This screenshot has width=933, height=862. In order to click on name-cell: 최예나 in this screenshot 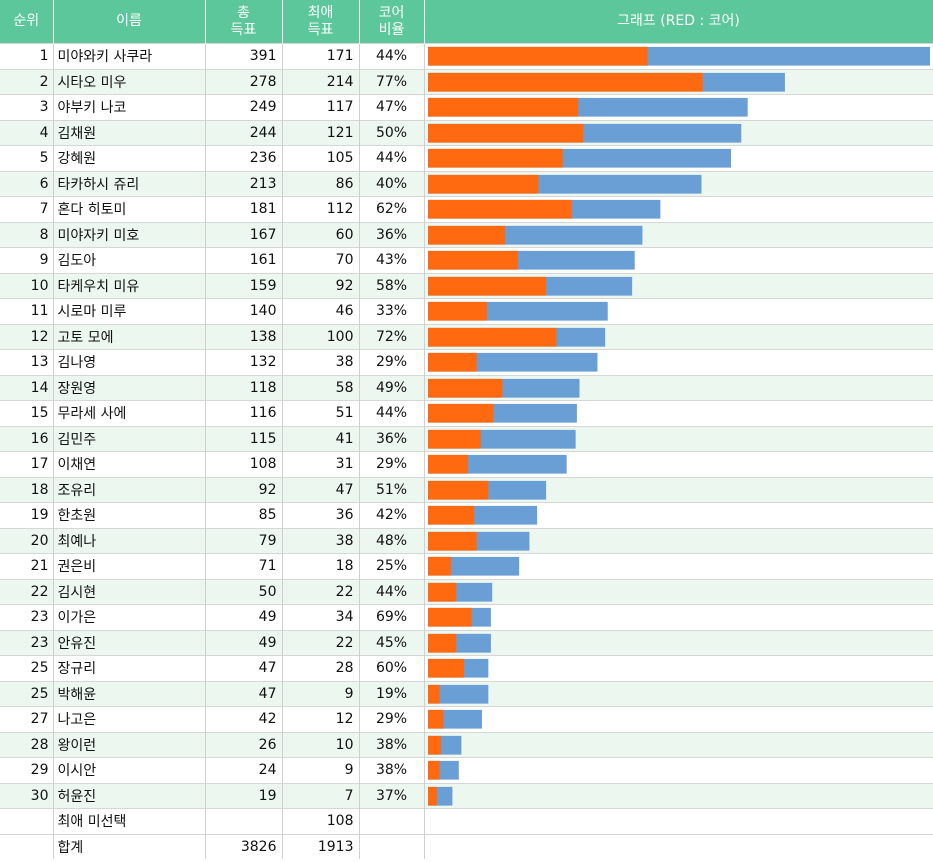, I will do `click(129, 540)`.